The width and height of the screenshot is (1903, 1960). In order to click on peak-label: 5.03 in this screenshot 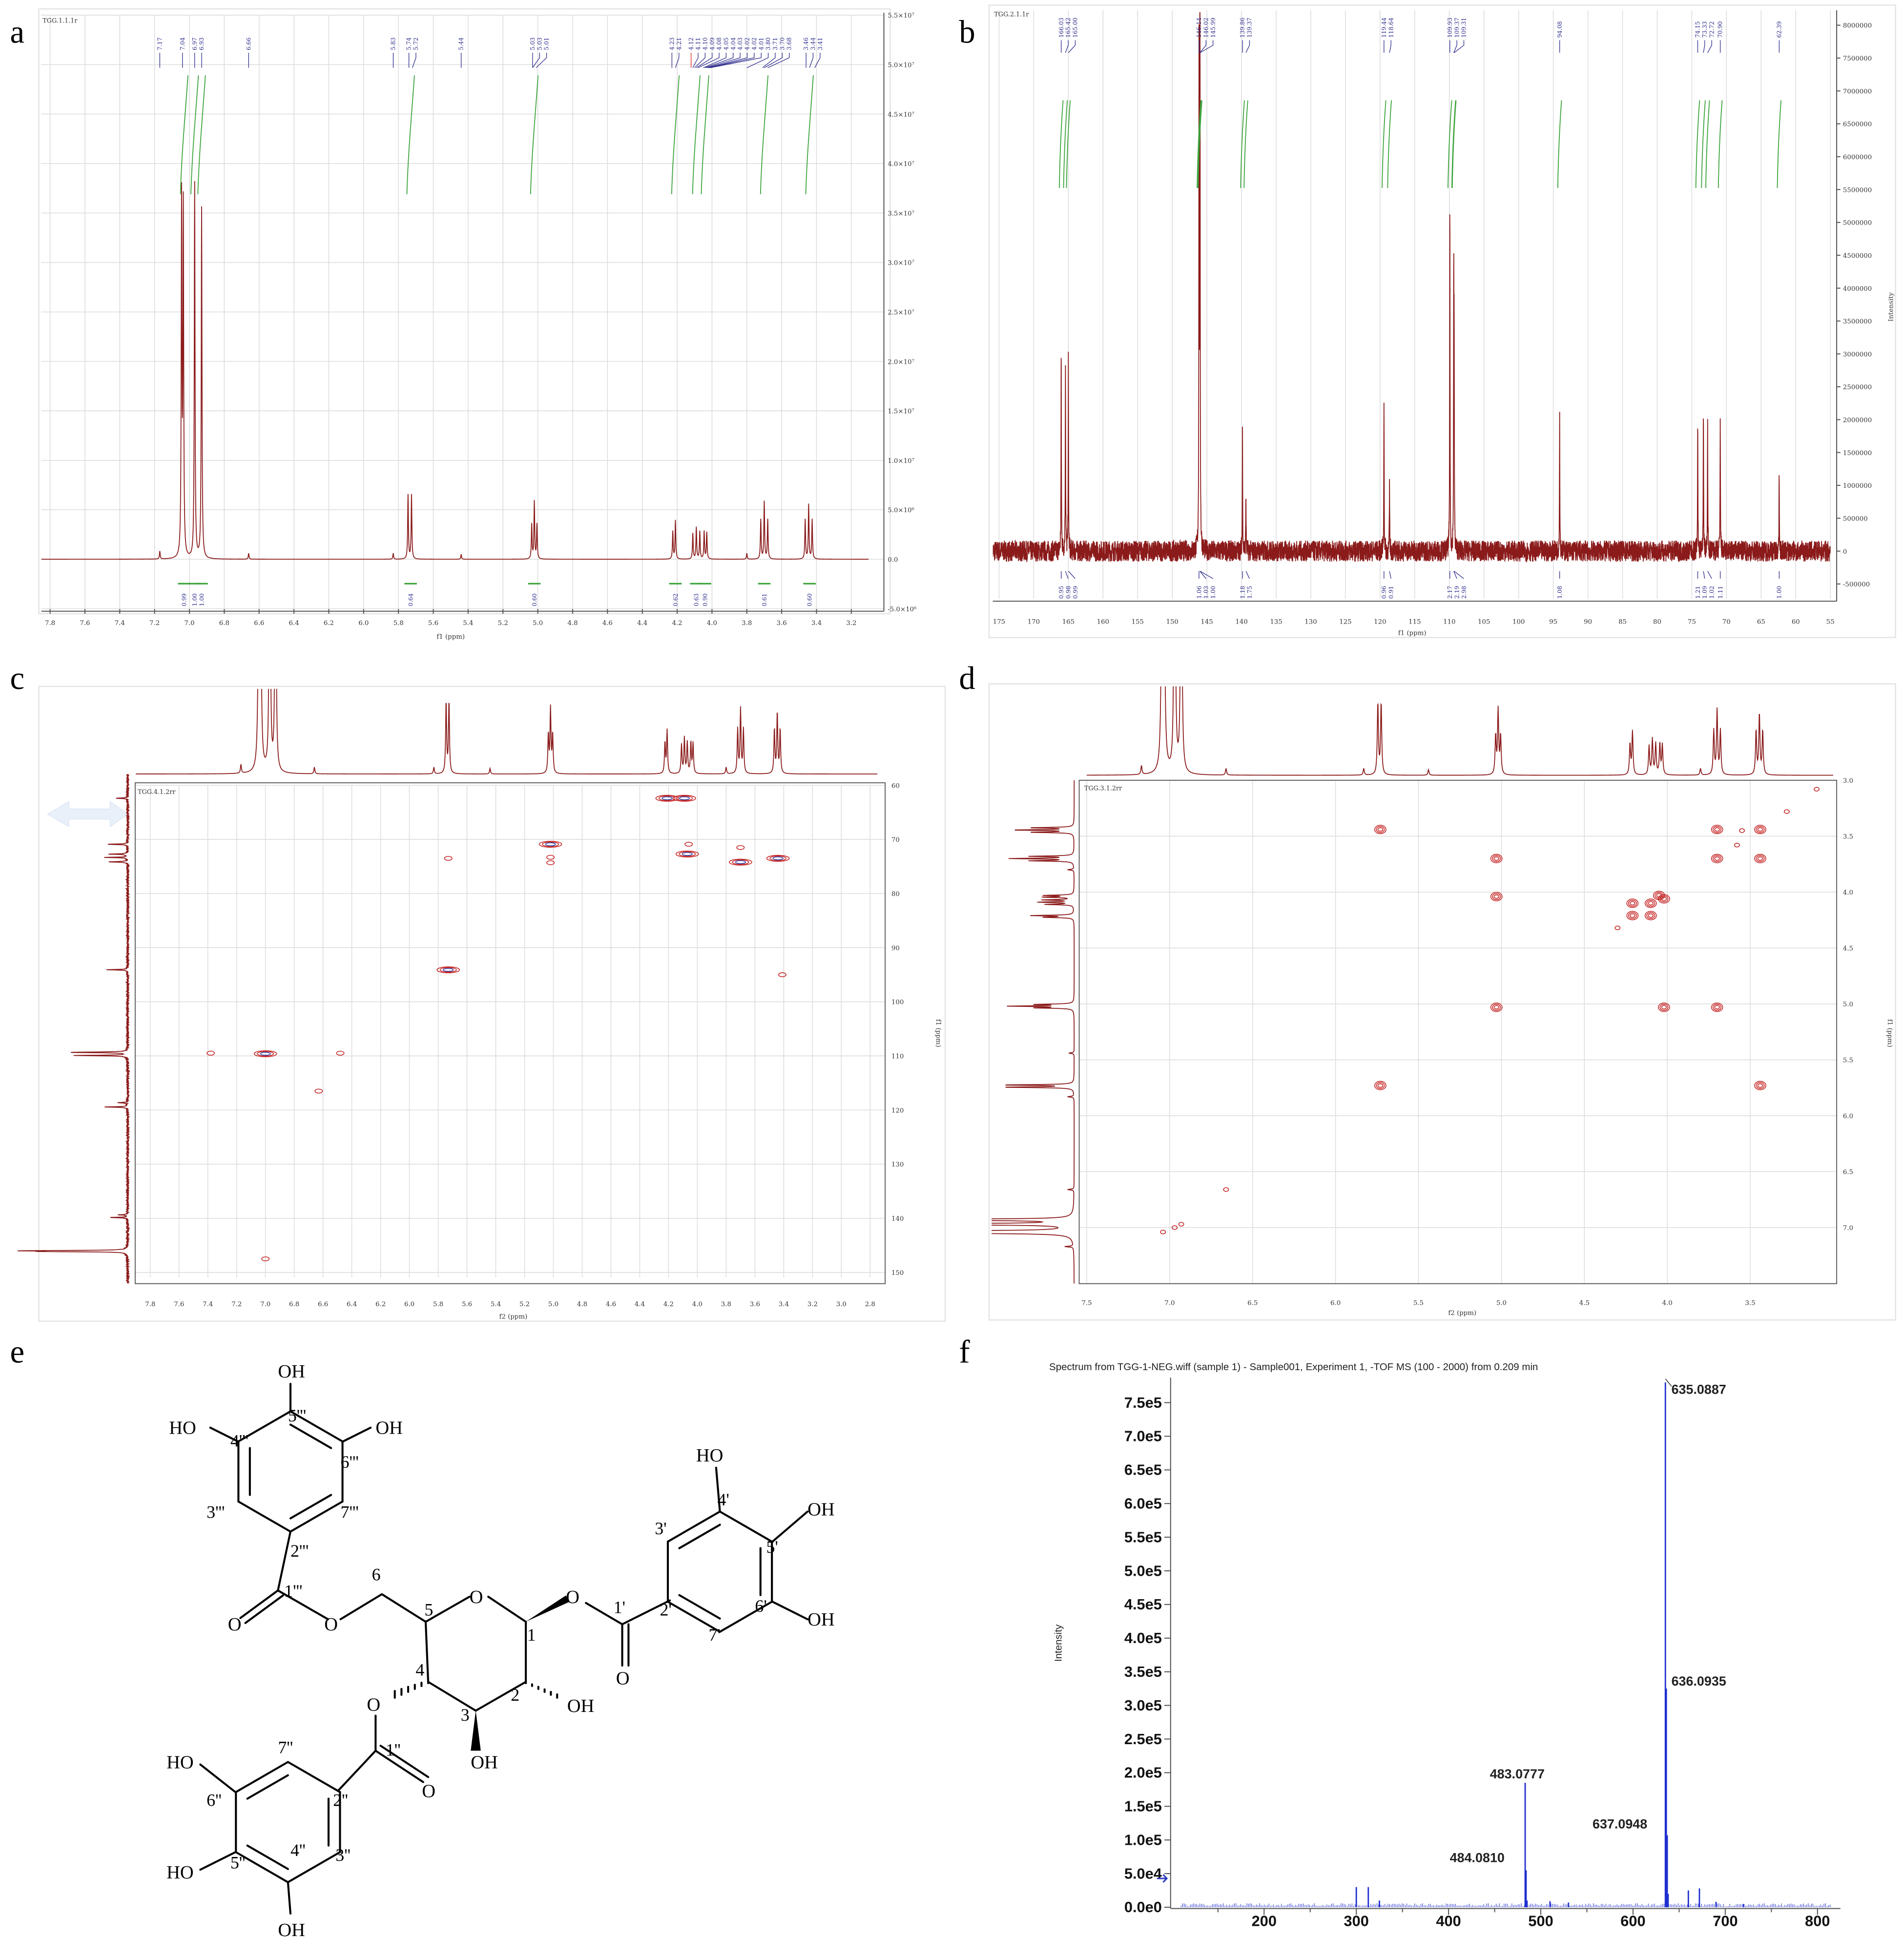, I will do `click(532, 44)`.